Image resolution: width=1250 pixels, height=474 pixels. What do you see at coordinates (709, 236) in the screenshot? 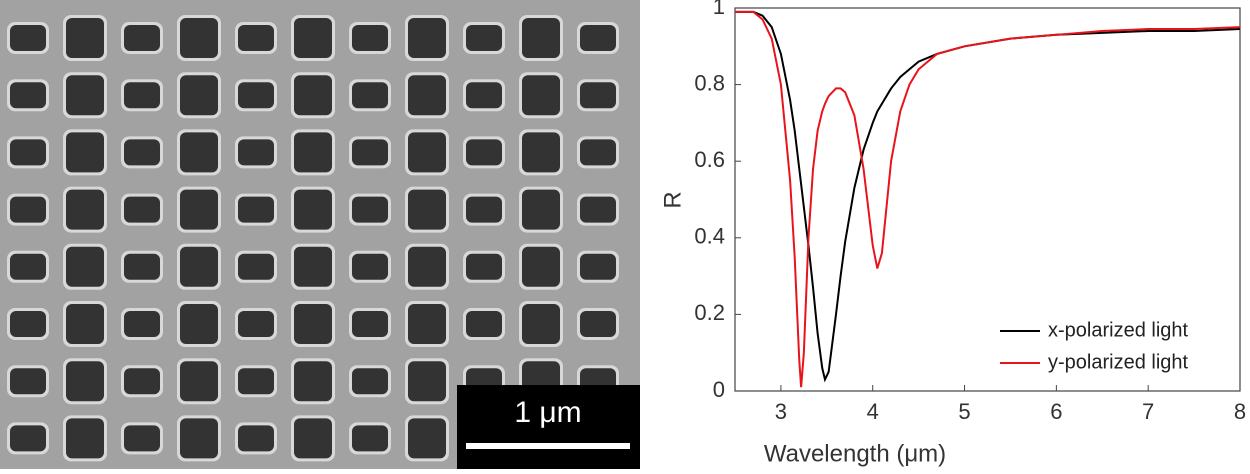
I see `y-tick-label: 0.4` at bounding box center [709, 236].